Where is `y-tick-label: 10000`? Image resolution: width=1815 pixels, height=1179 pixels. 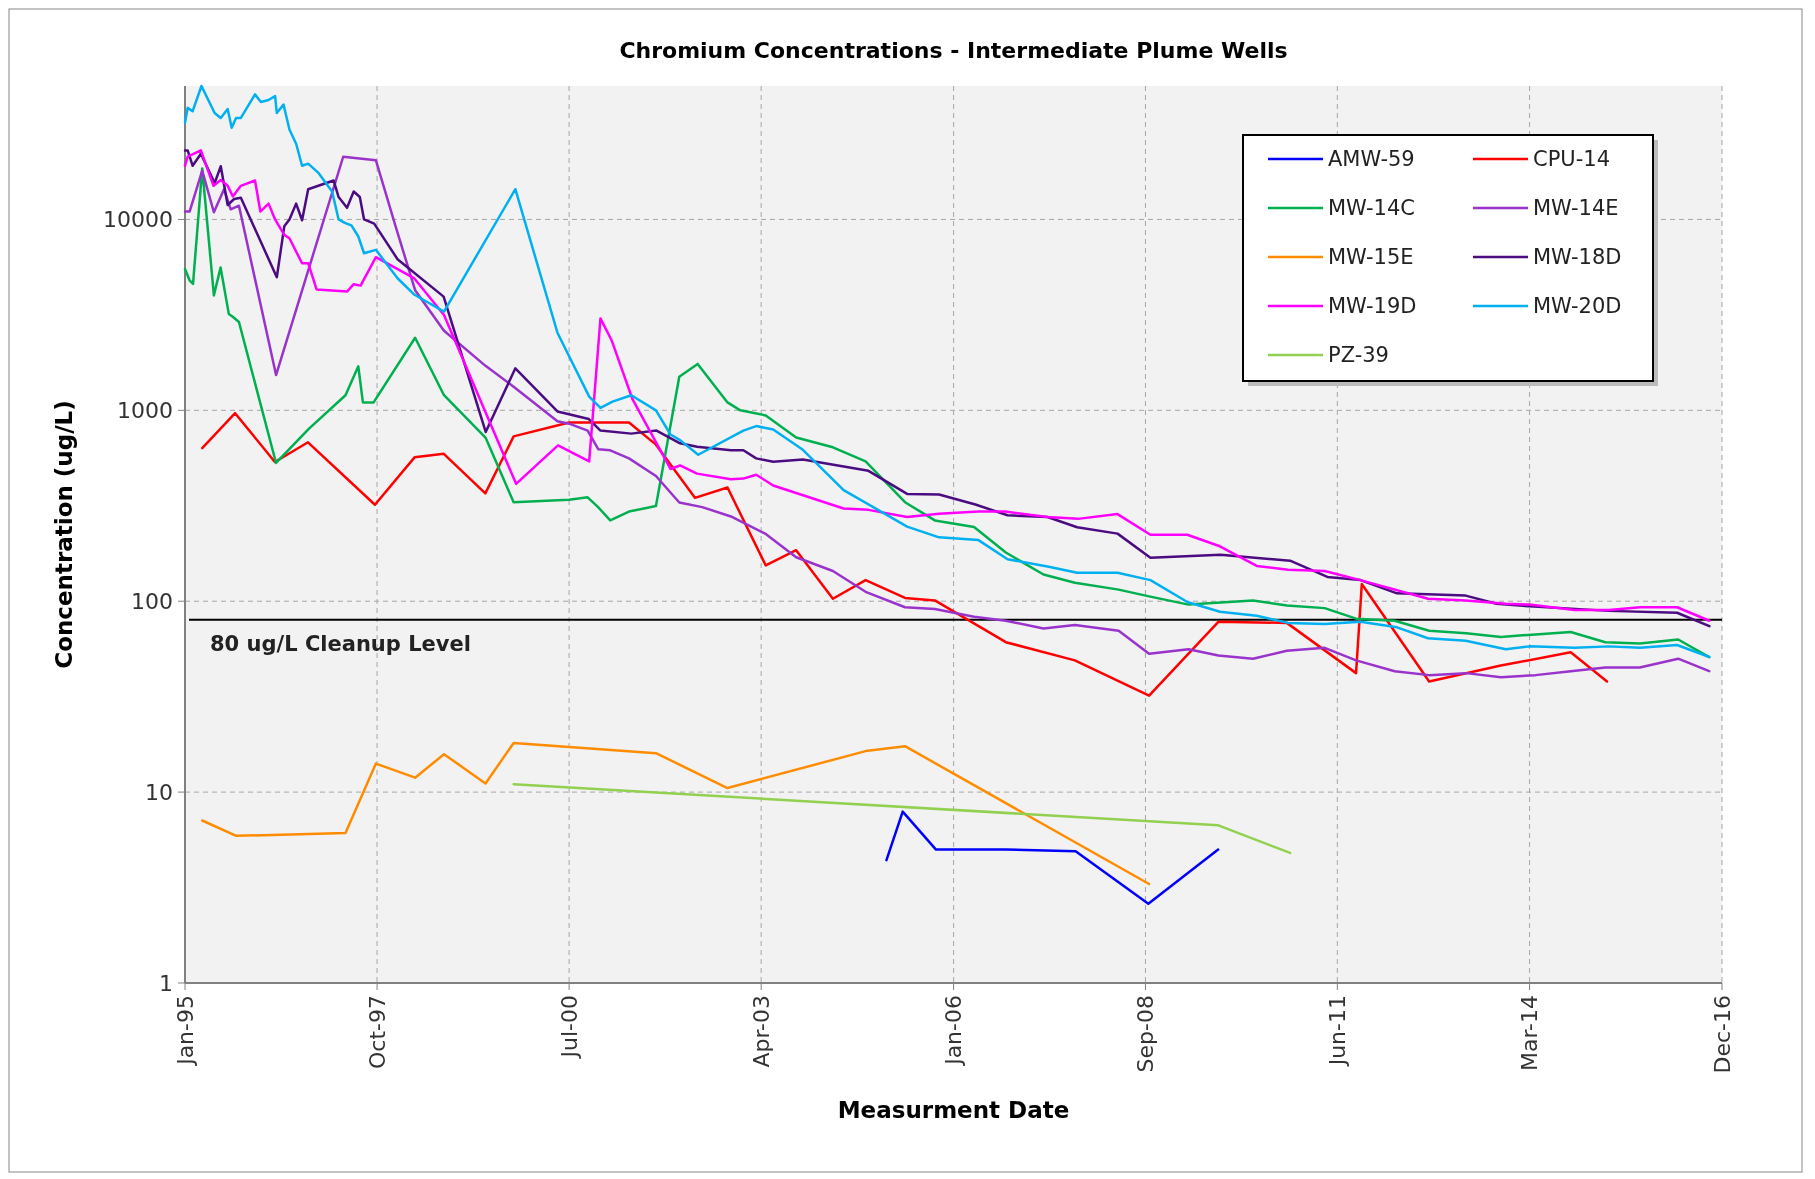 y-tick-label: 10000 is located at coordinates (138, 220).